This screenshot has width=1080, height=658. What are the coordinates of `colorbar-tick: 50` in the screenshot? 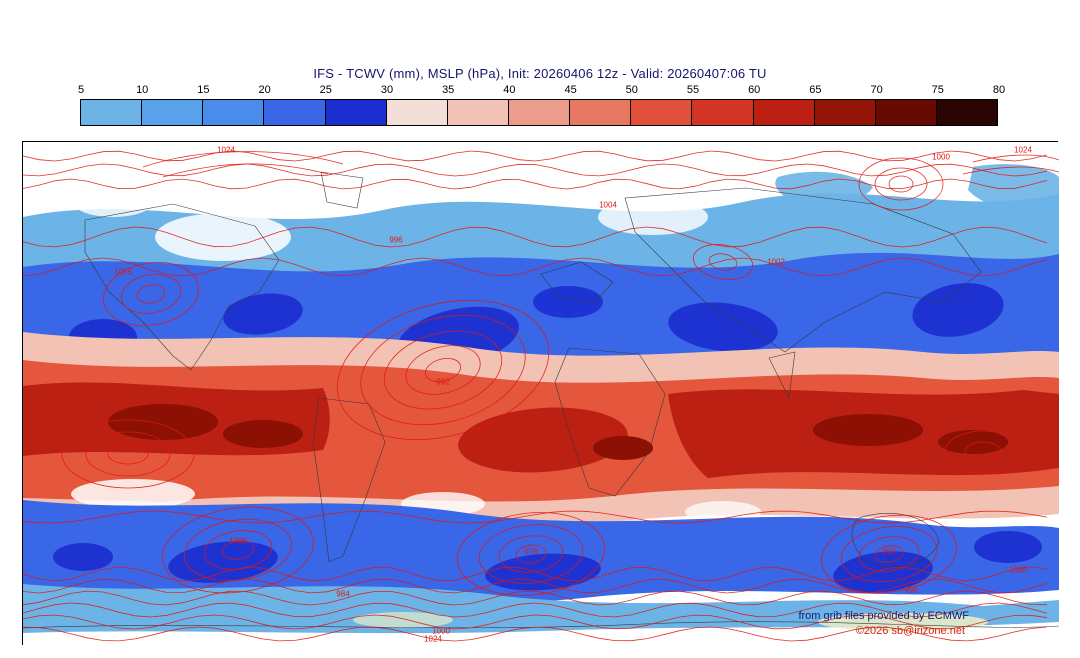 It's located at (631, 90).